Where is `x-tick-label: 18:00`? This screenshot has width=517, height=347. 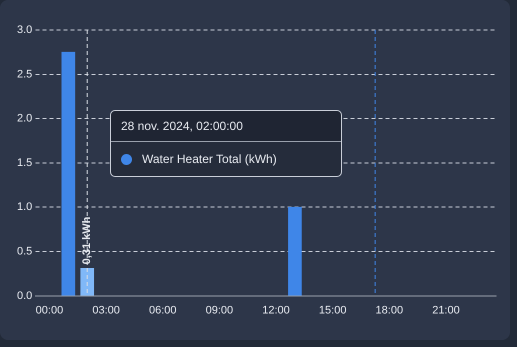 x-tick-label: 18:00 is located at coordinates (390, 310).